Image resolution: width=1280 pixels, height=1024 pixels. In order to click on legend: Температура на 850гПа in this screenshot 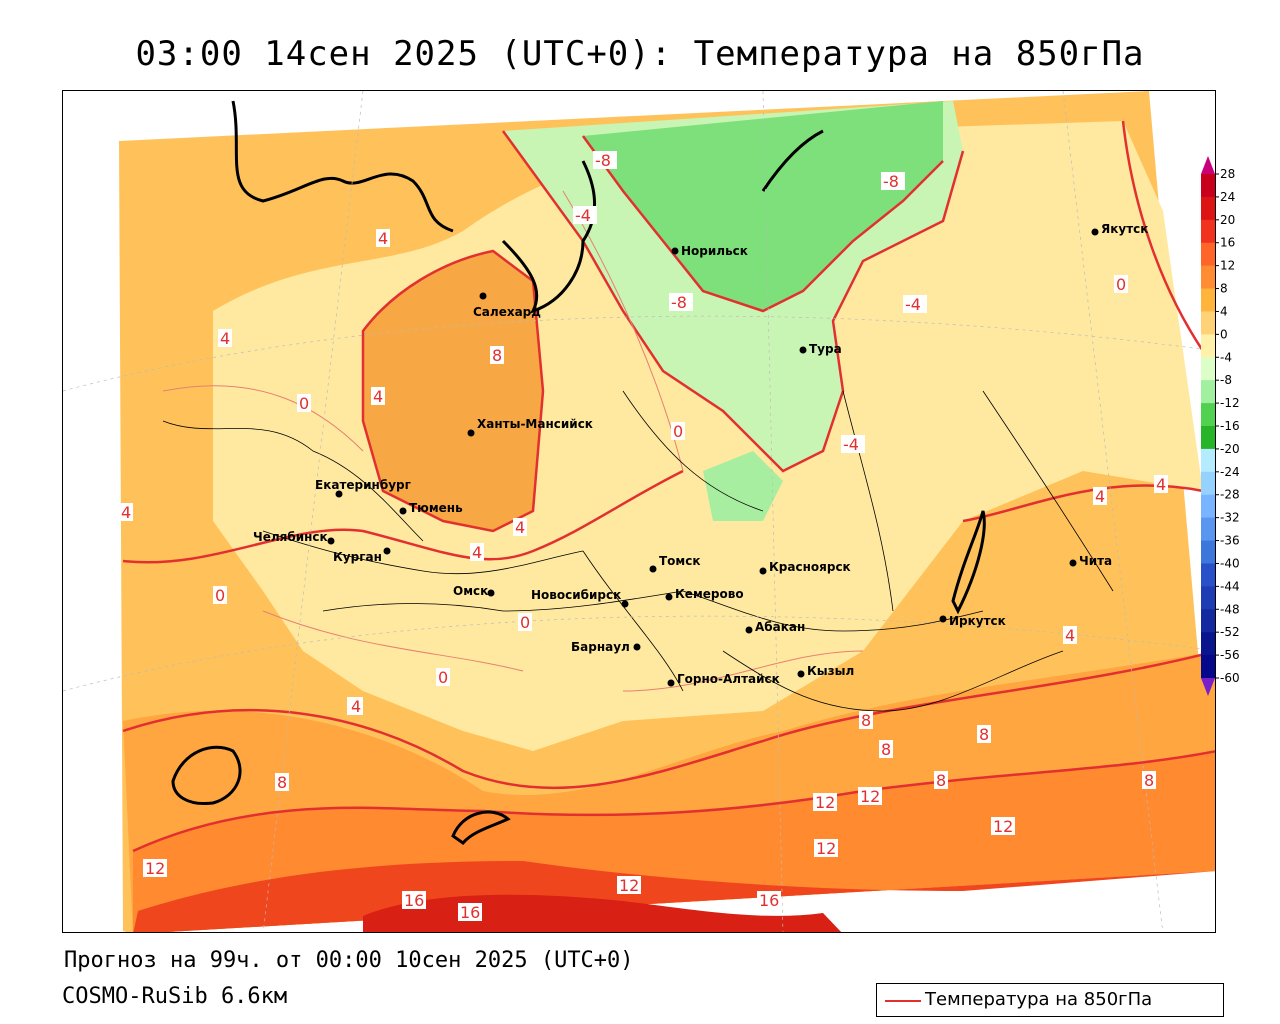, I will do `click(1050, 1000)`.